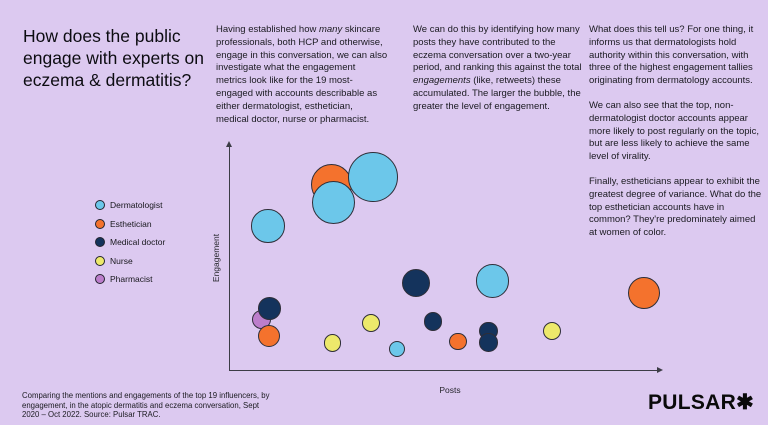 This screenshot has width=768, height=425. Describe the element at coordinates (100, 205) in the screenshot. I see `dermatologist-marker-icon` at that location.